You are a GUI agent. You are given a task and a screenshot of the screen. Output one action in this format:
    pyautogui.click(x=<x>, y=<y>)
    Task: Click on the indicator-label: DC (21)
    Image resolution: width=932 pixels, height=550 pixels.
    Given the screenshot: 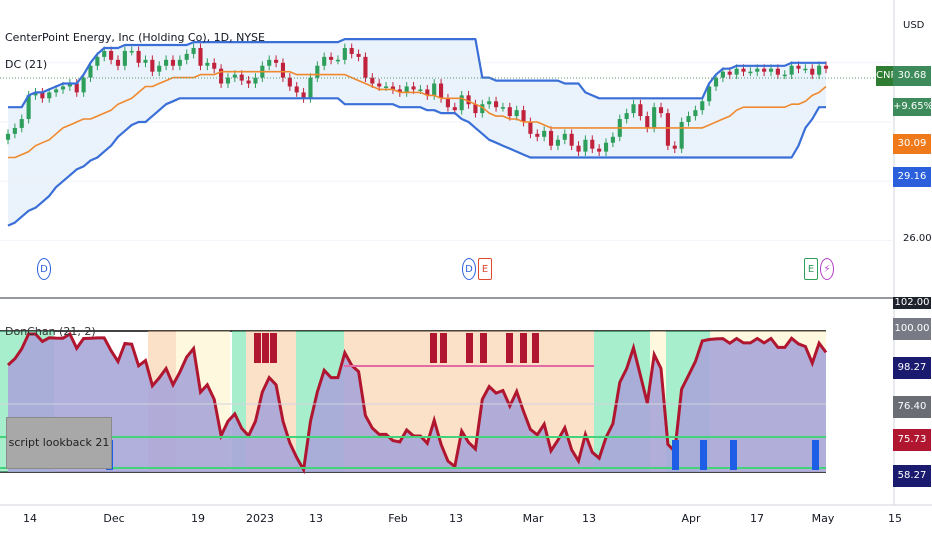 What is the action you would take?
    pyautogui.click(x=26, y=64)
    